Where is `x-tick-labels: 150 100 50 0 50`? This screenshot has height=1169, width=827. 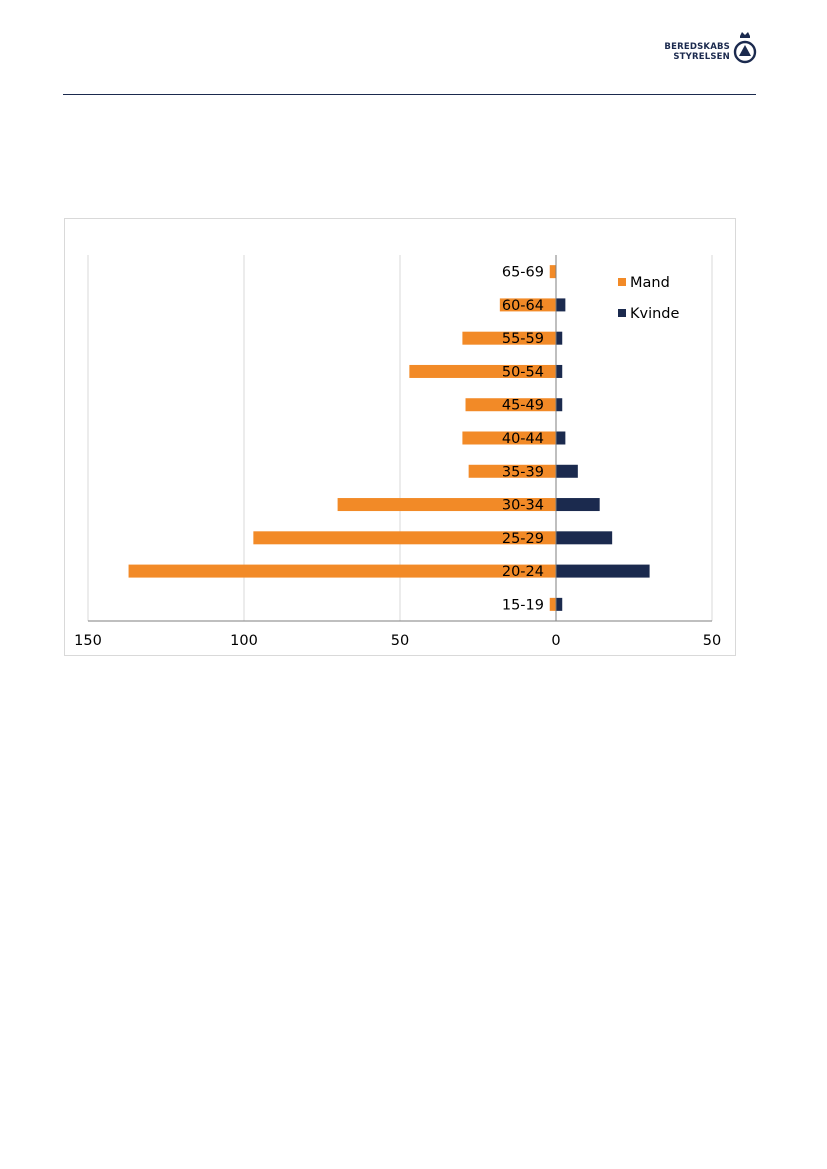 x-tick-labels: 150 100 50 0 50 is located at coordinates (397, 641).